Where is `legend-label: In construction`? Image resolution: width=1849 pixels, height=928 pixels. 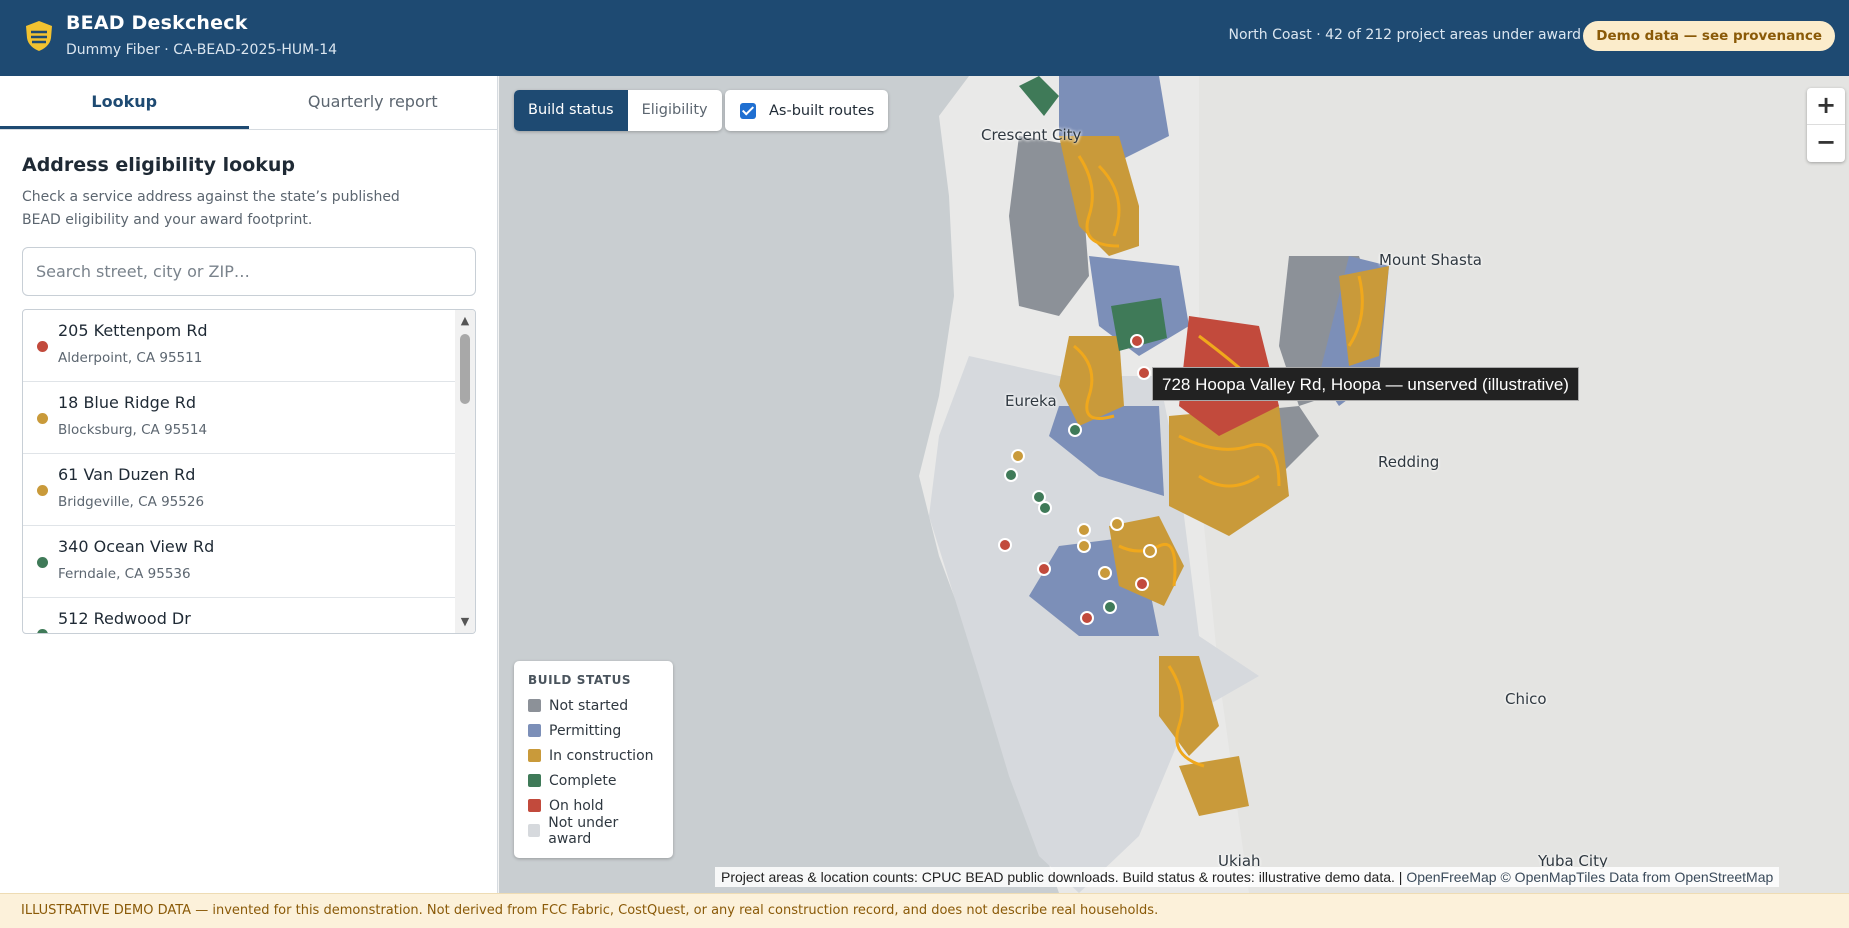 legend-label: In construction is located at coordinates (601, 755).